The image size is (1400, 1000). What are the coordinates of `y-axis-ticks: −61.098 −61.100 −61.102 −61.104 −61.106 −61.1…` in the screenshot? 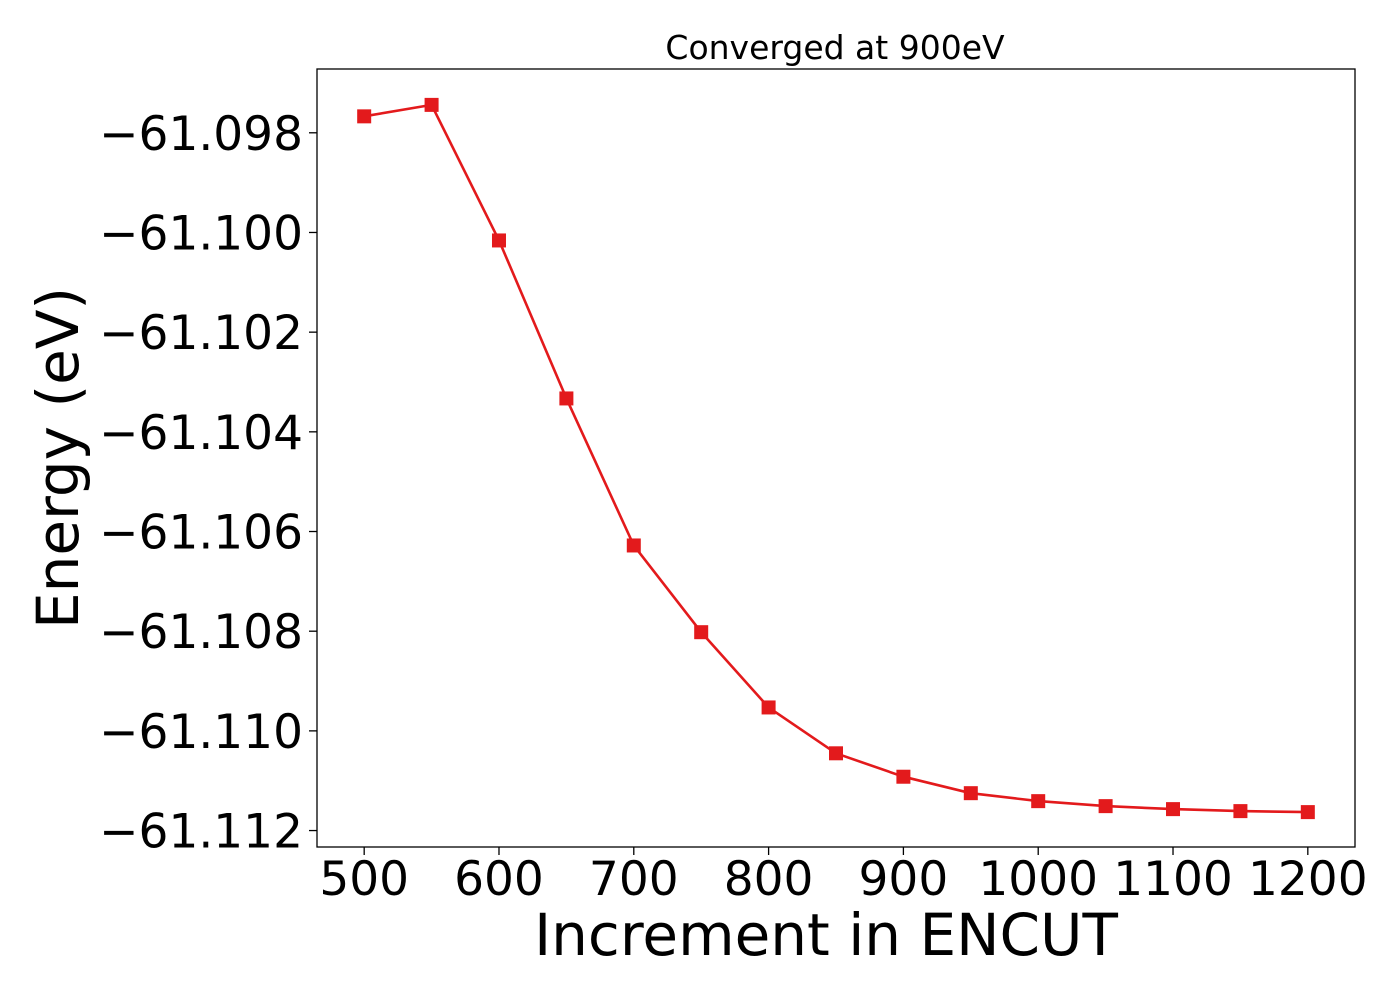 It's located at (208, 483).